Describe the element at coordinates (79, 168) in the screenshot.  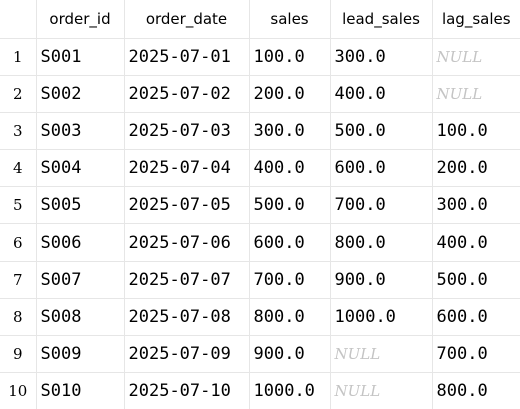
I see `order-id-cell: S004` at that location.